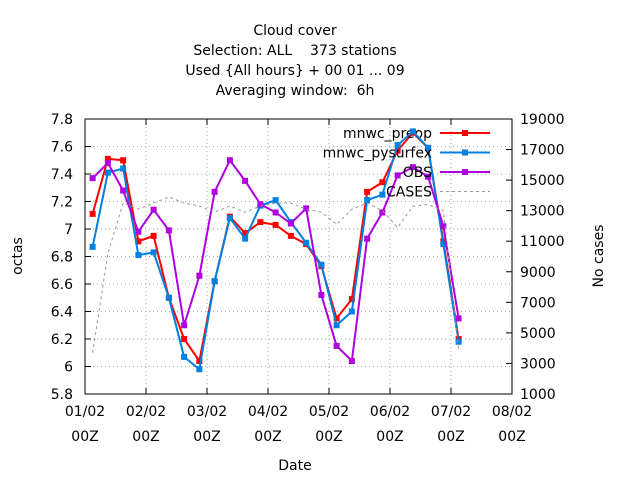 This screenshot has height=480, width=640. I want to click on y-tick-label: 6.4, so click(62, 313).